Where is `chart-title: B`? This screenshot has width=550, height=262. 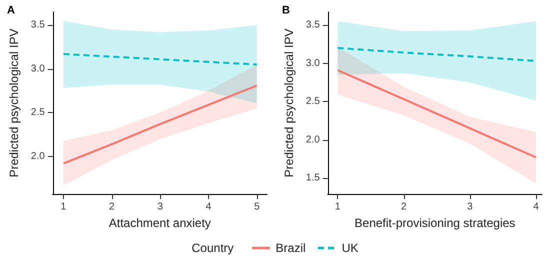
chart-title: B is located at coordinates (286, 10).